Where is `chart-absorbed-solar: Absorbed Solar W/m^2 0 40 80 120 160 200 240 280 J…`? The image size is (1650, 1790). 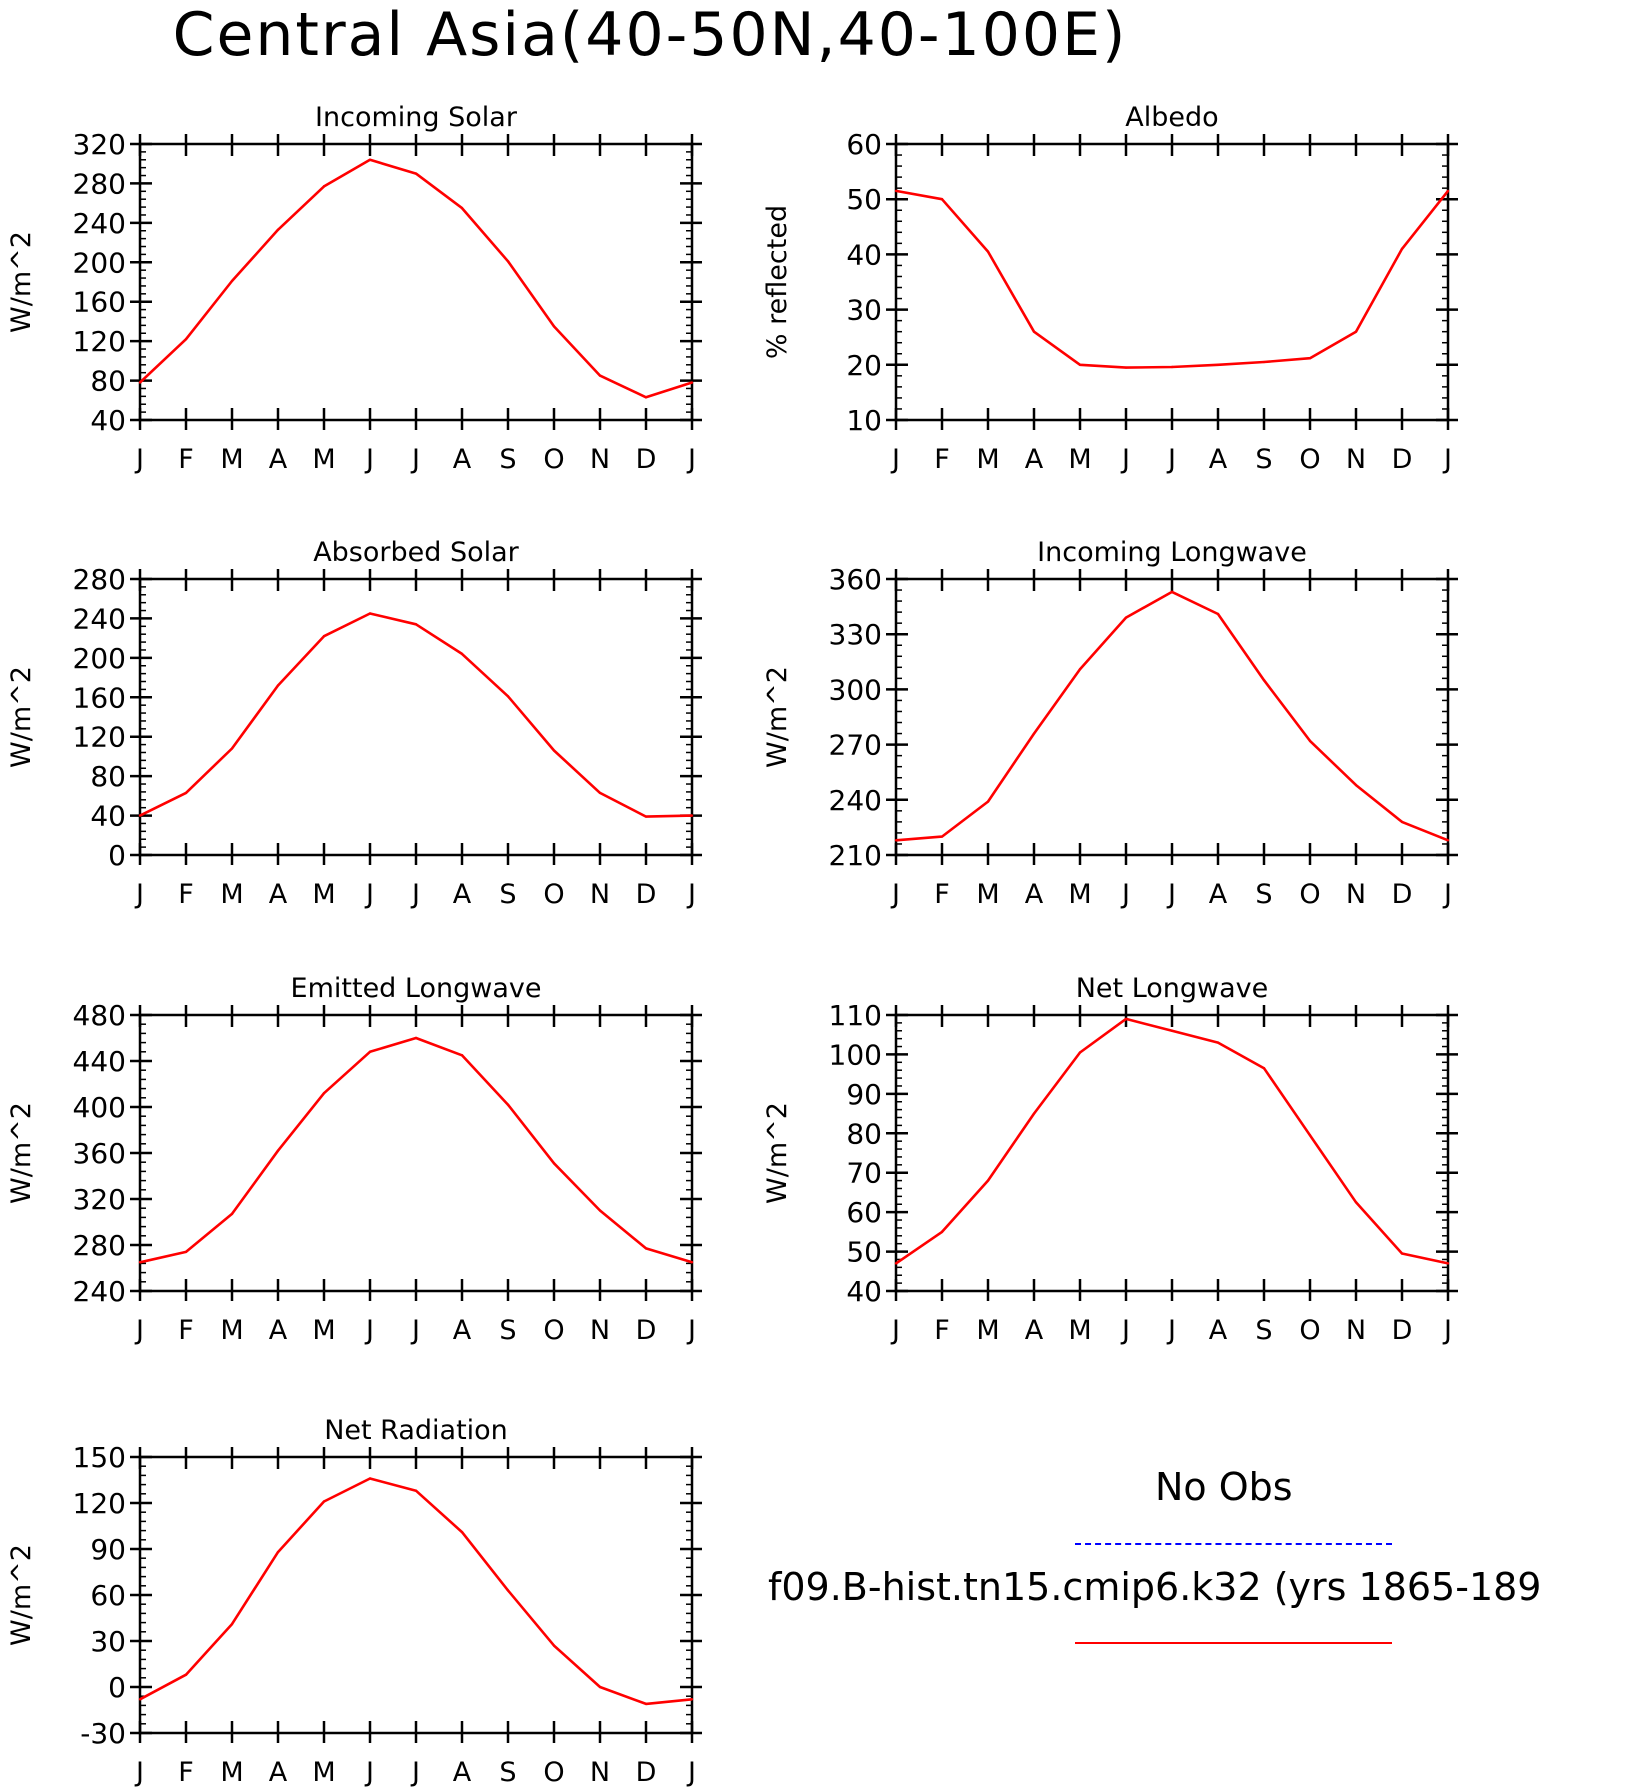
chart-absorbed-solar: Absorbed Solar W/m^2 0 40 80 120 160 200 240 280 J… is located at coordinates (360, 719).